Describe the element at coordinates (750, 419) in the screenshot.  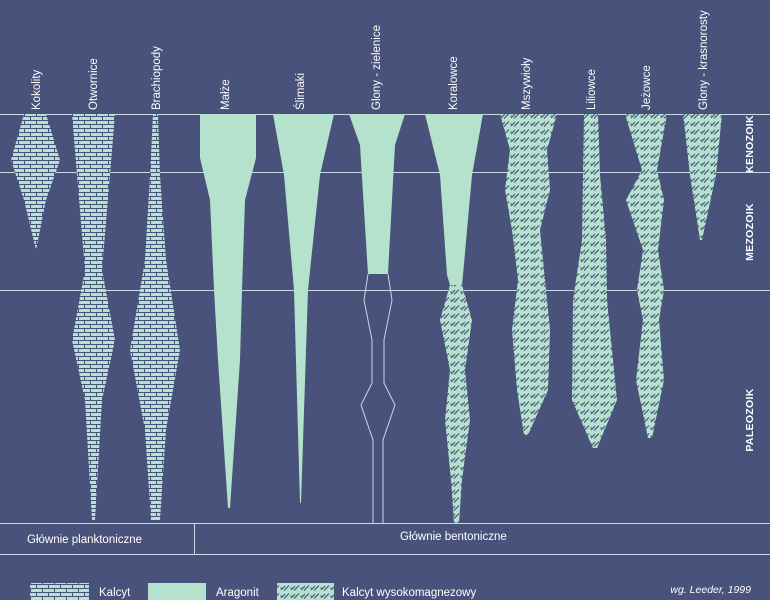
I see `era-label-paleozoik: PALEOZOIK` at that location.